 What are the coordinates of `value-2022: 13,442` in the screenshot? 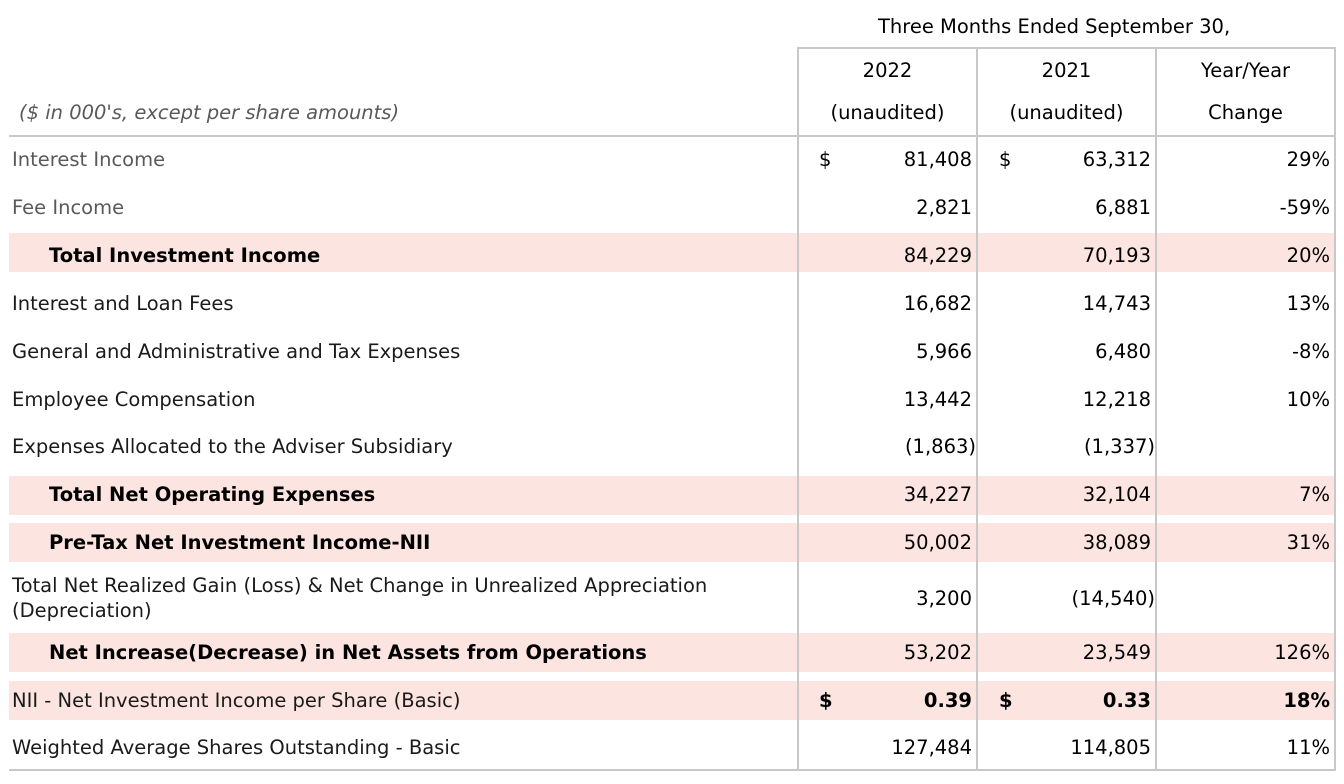 It's located at (937, 399).